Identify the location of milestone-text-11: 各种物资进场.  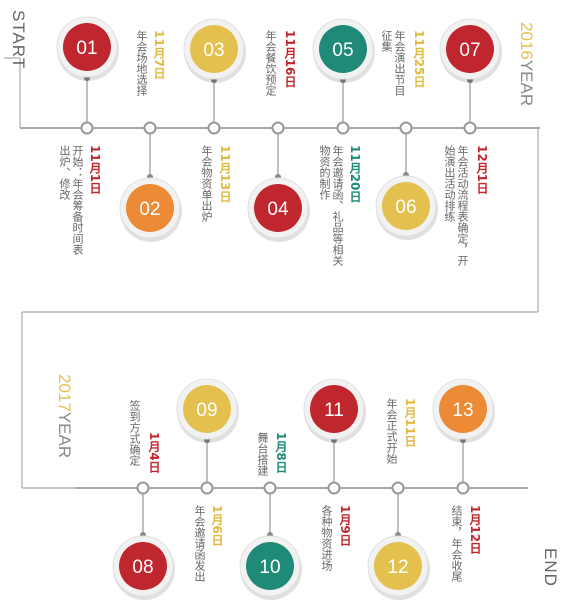
(326, 538).